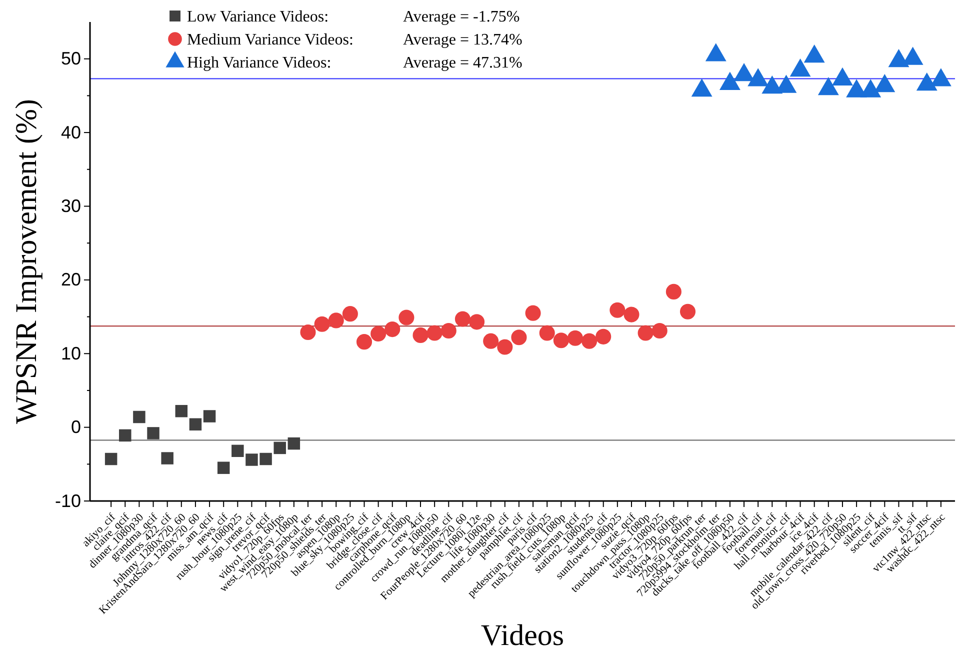 This screenshot has height=655, width=962. I want to click on y-tick-label: 0, so click(75, 427).